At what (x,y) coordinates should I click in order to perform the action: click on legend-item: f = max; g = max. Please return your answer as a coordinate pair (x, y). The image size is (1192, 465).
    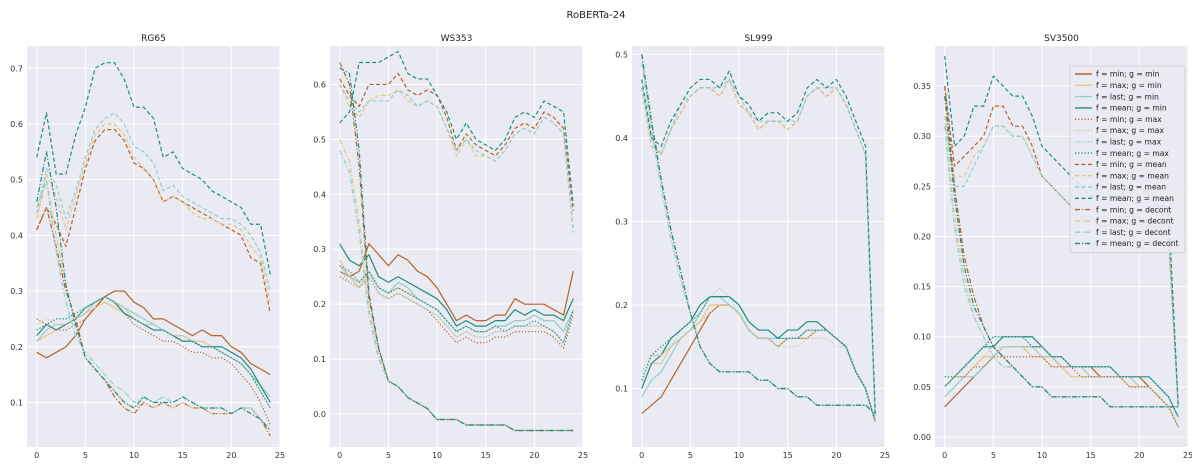
    Looking at the image, I should click on (1119, 130).